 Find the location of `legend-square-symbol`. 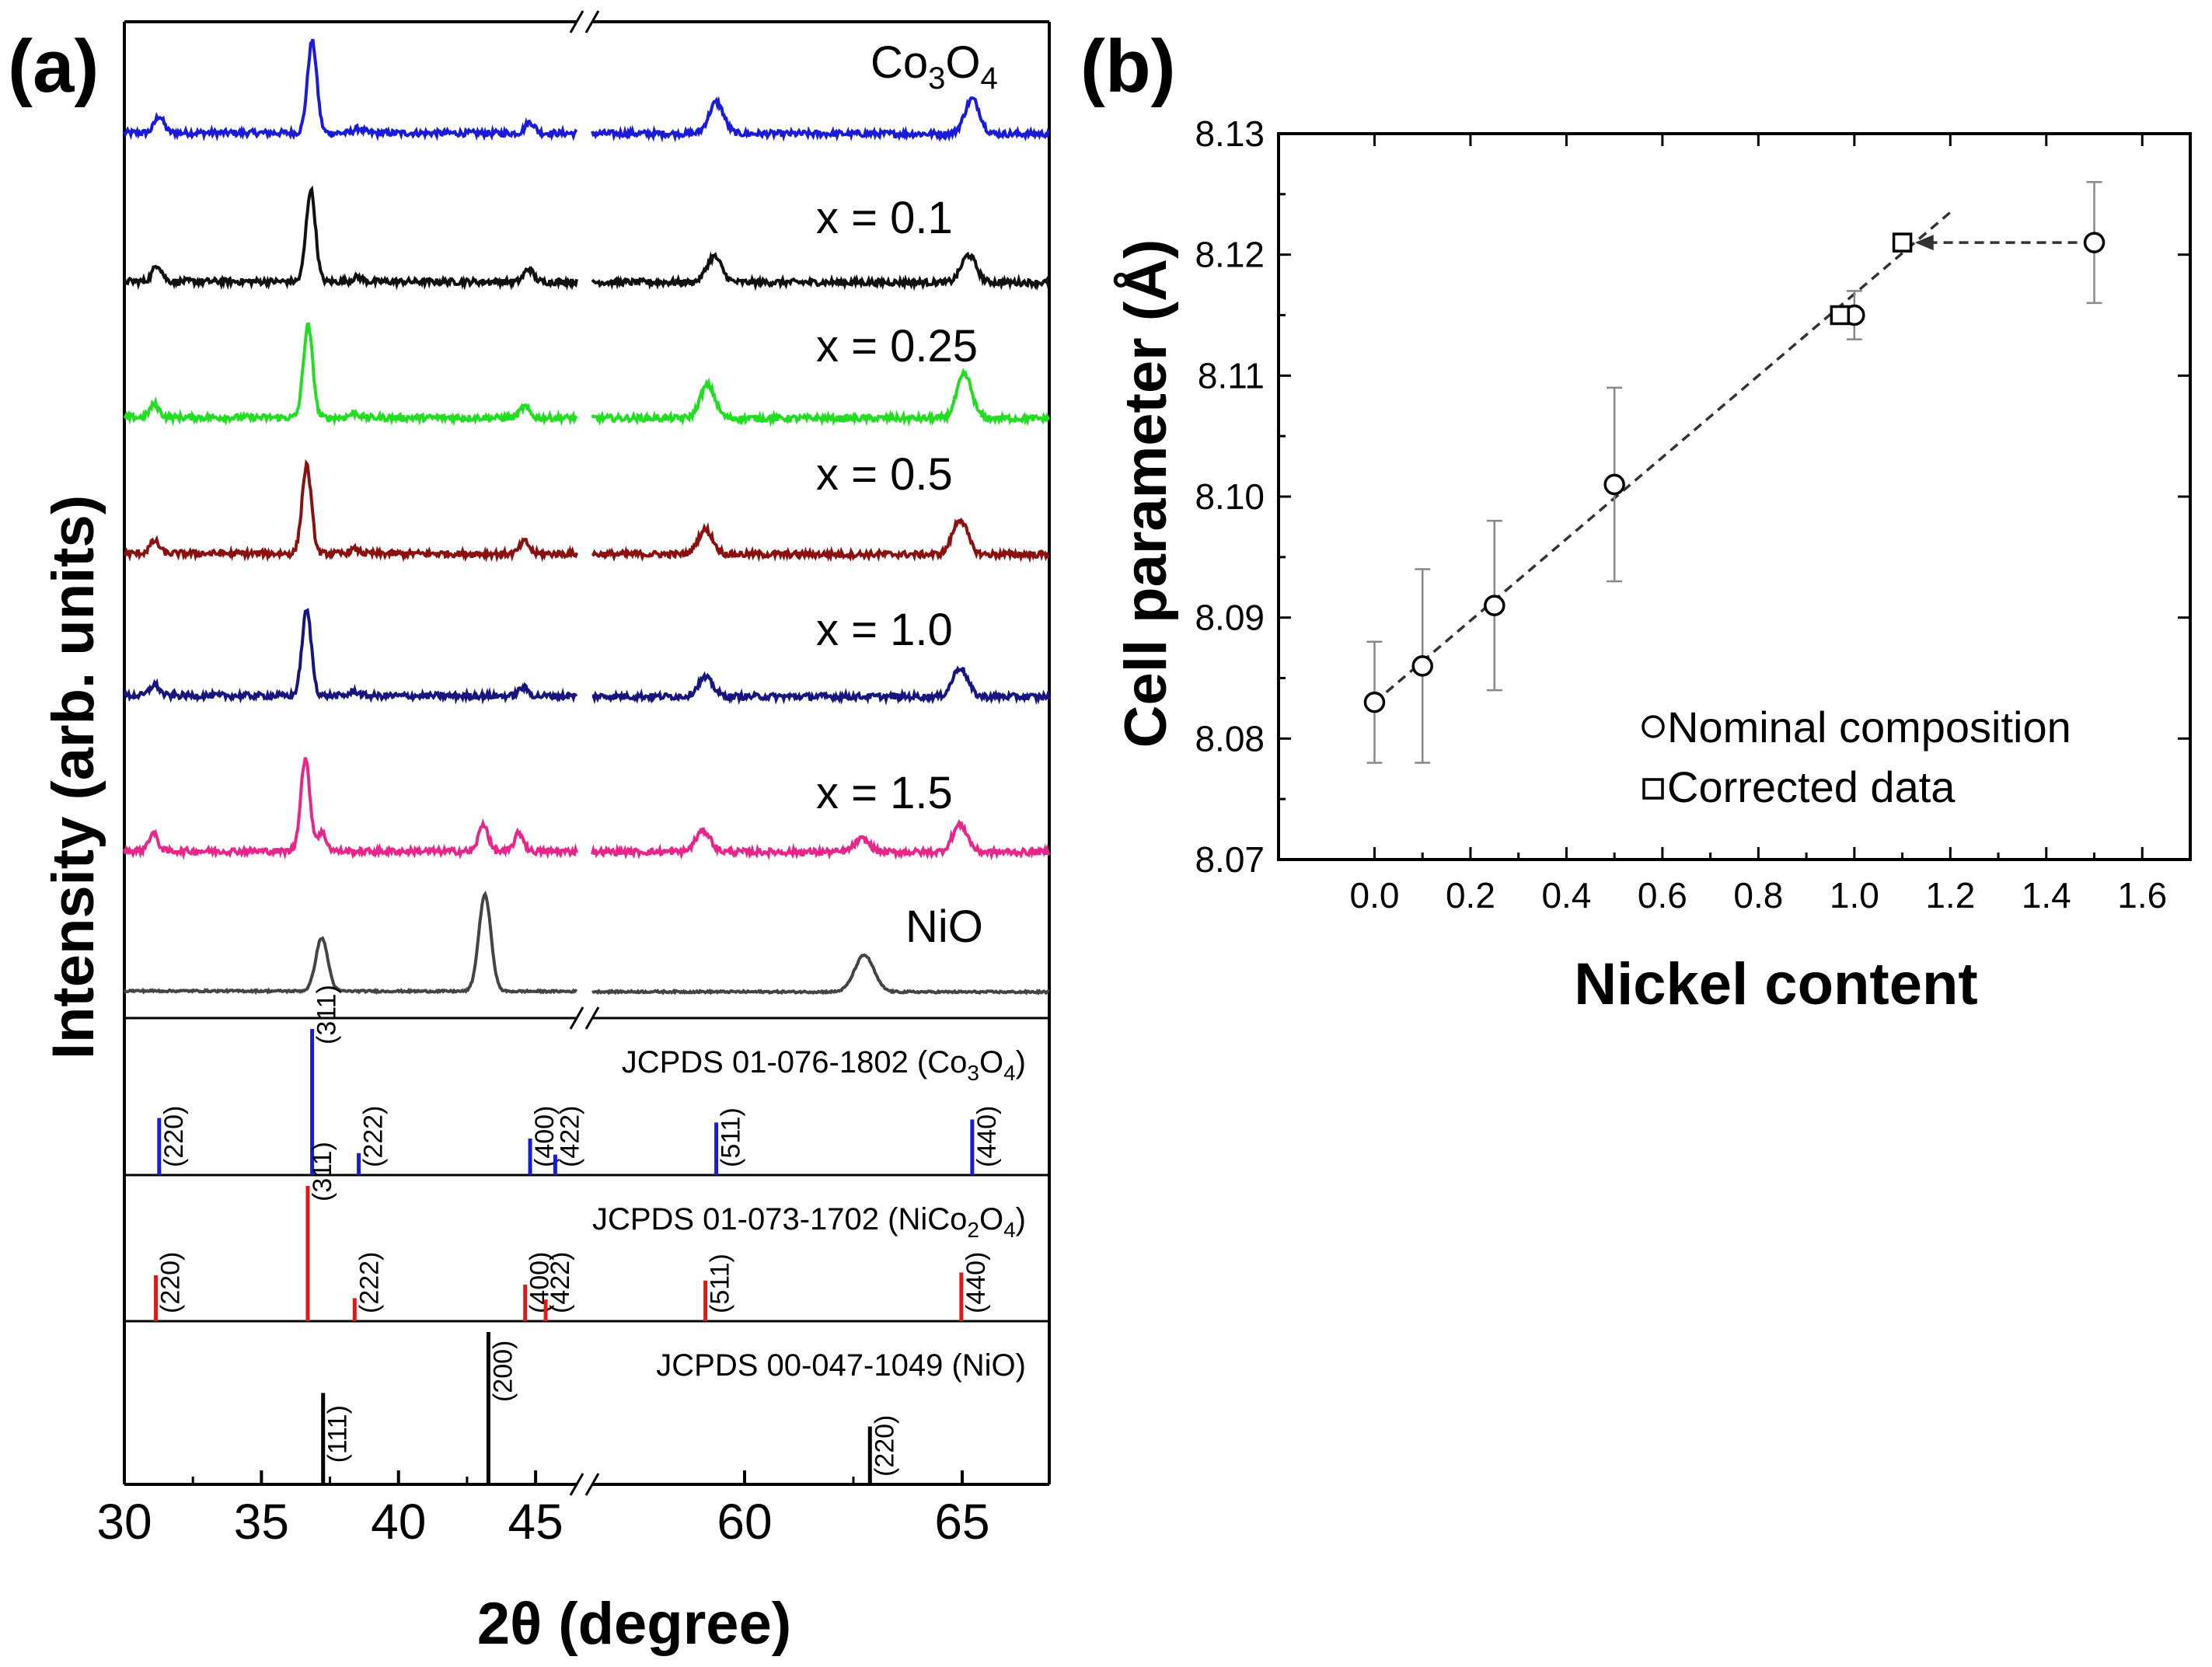

legend-square-symbol is located at coordinates (1653, 789).